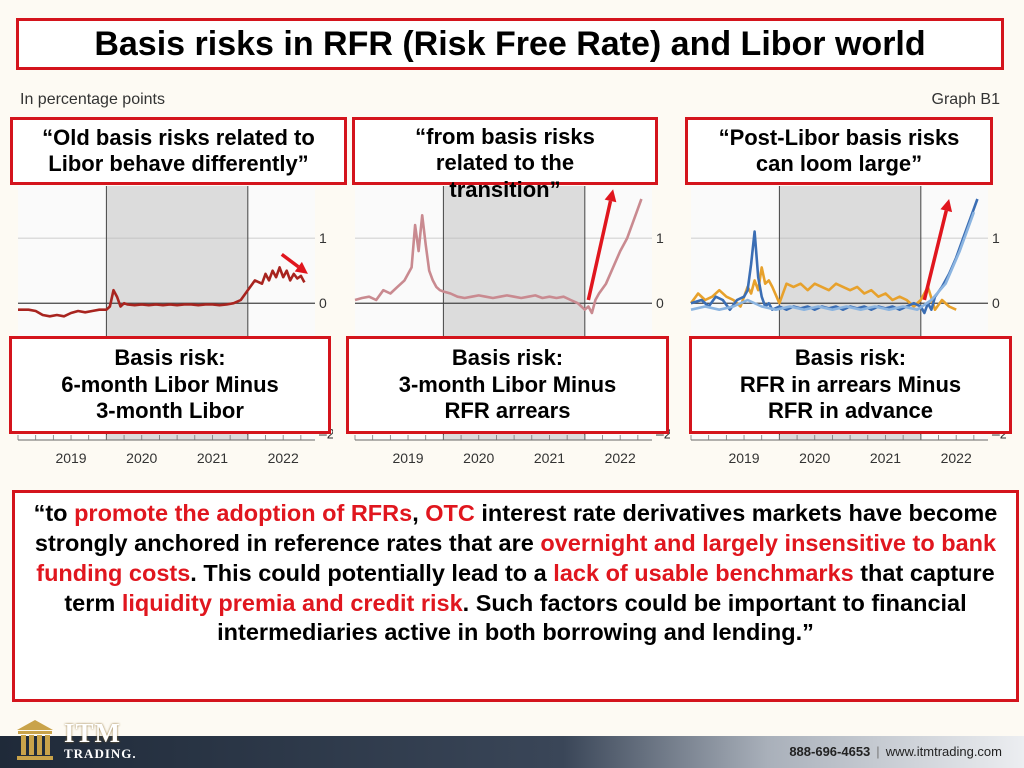 This screenshot has height=768, width=1024. I want to click on units-label: In percentage points, so click(92, 99).